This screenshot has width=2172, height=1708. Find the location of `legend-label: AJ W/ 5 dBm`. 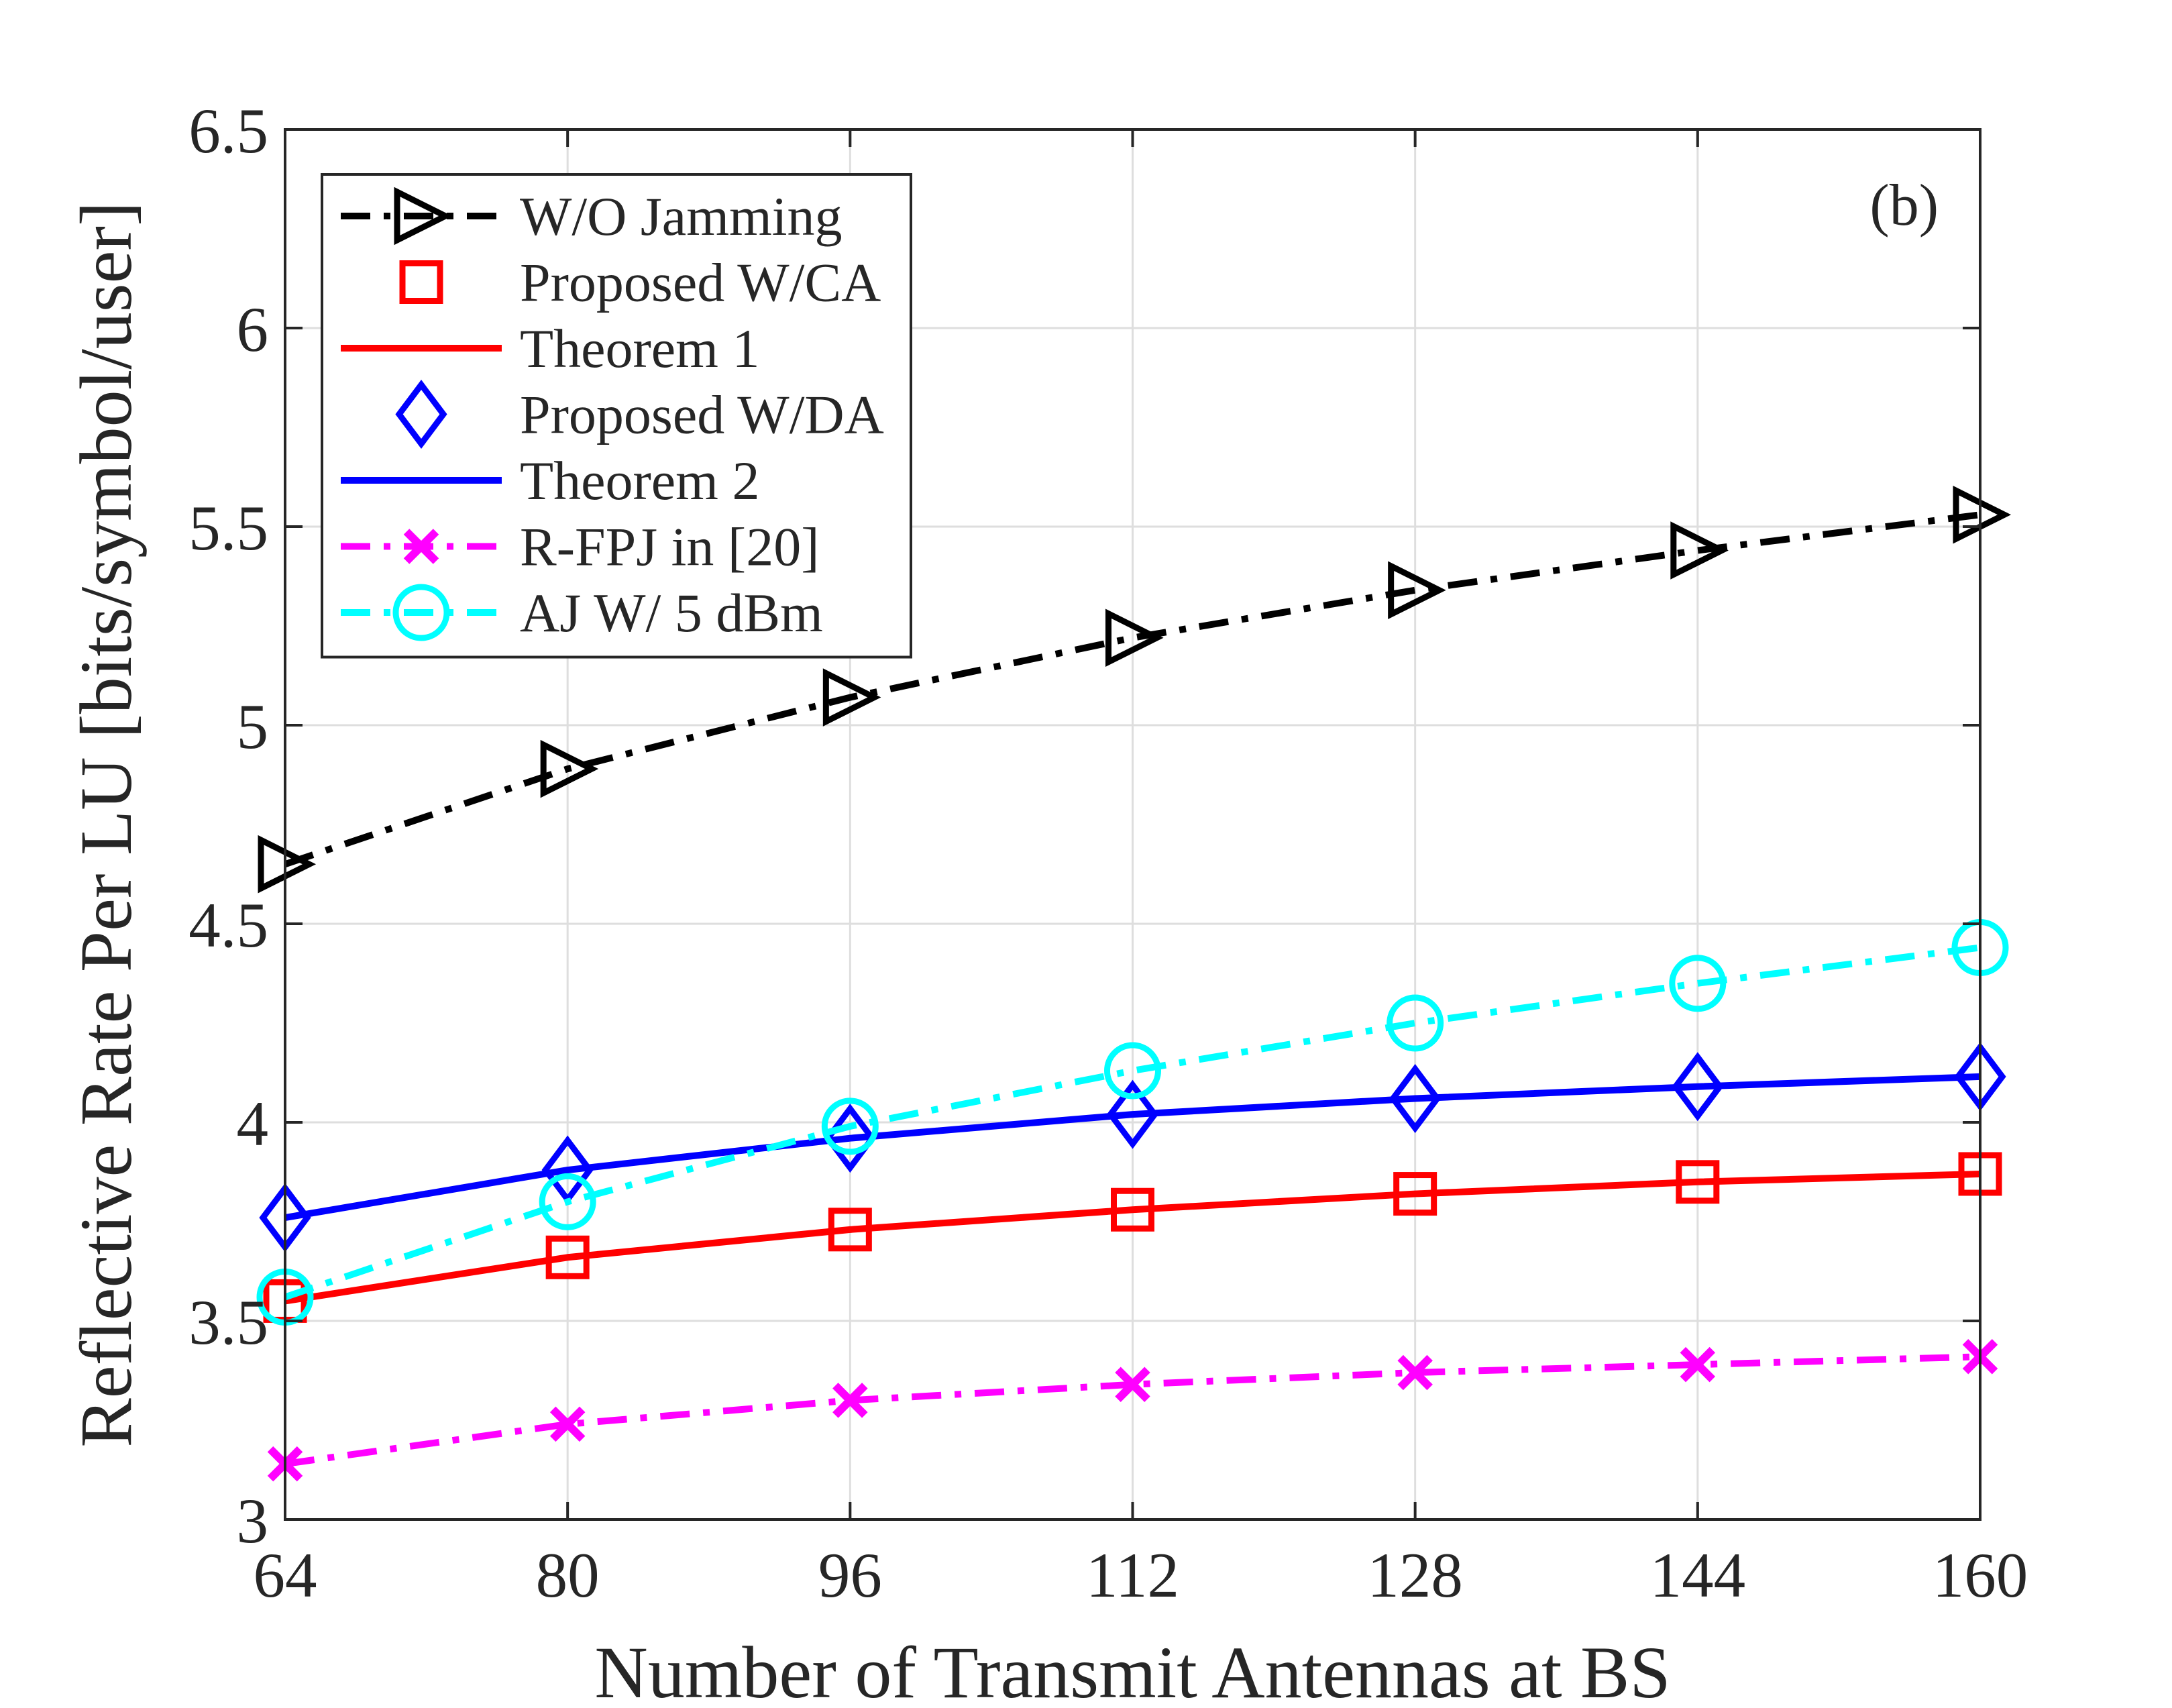

legend-label: AJ W/ 5 dBm is located at coordinates (671, 612).